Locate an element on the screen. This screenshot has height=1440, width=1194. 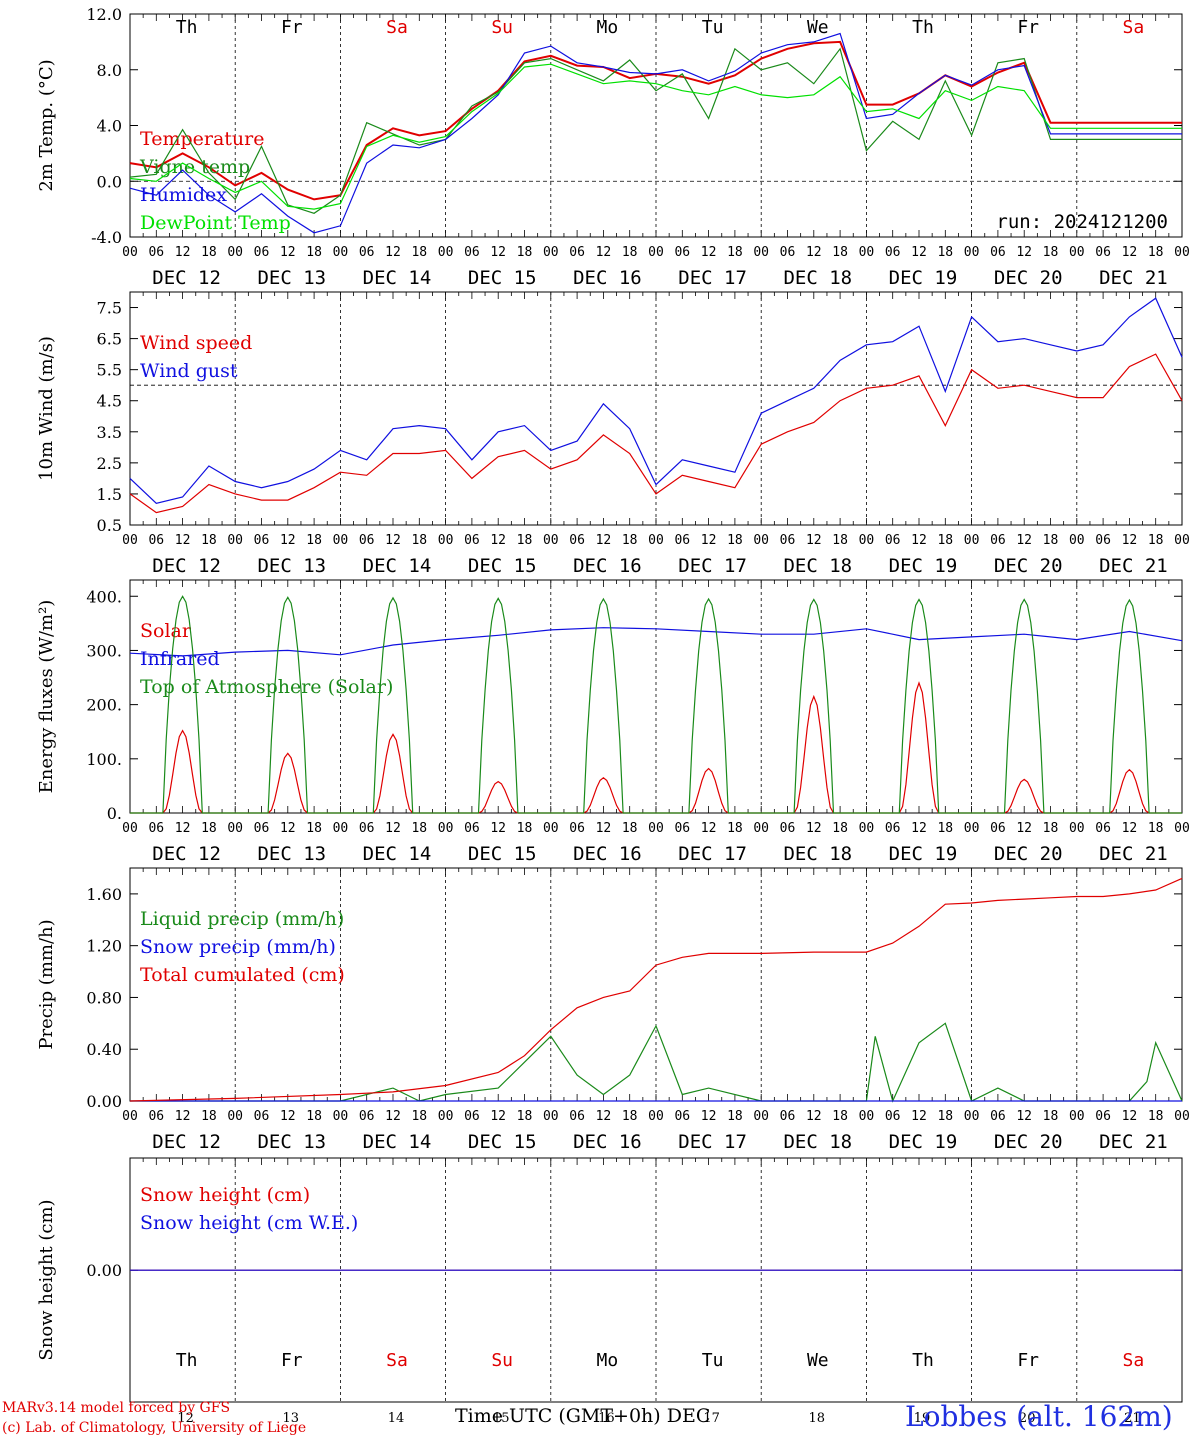
date-label: DEC 19 is located at coordinates (923, 278).